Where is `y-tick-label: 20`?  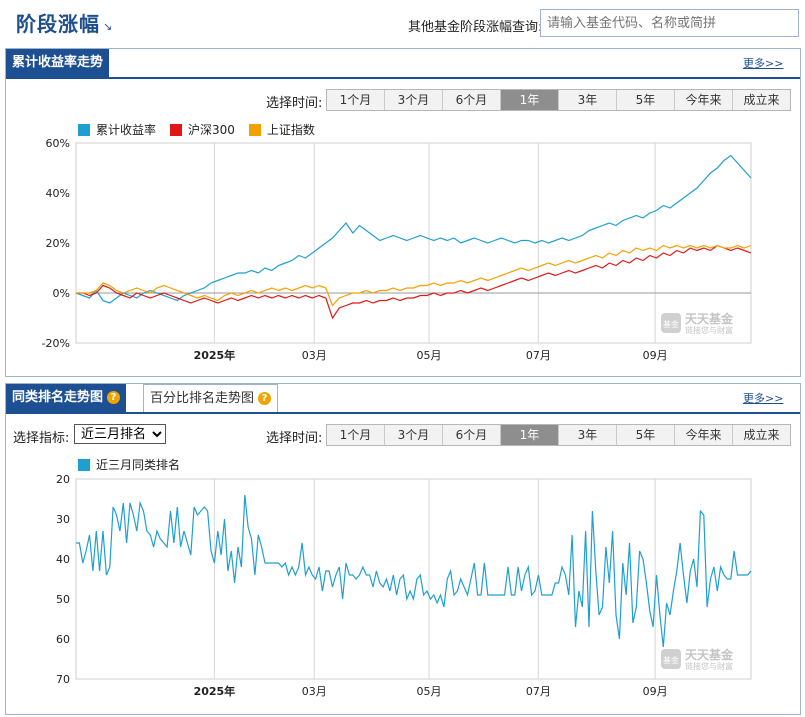 y-tick-label: 20 is located at coordinates (63, 479).